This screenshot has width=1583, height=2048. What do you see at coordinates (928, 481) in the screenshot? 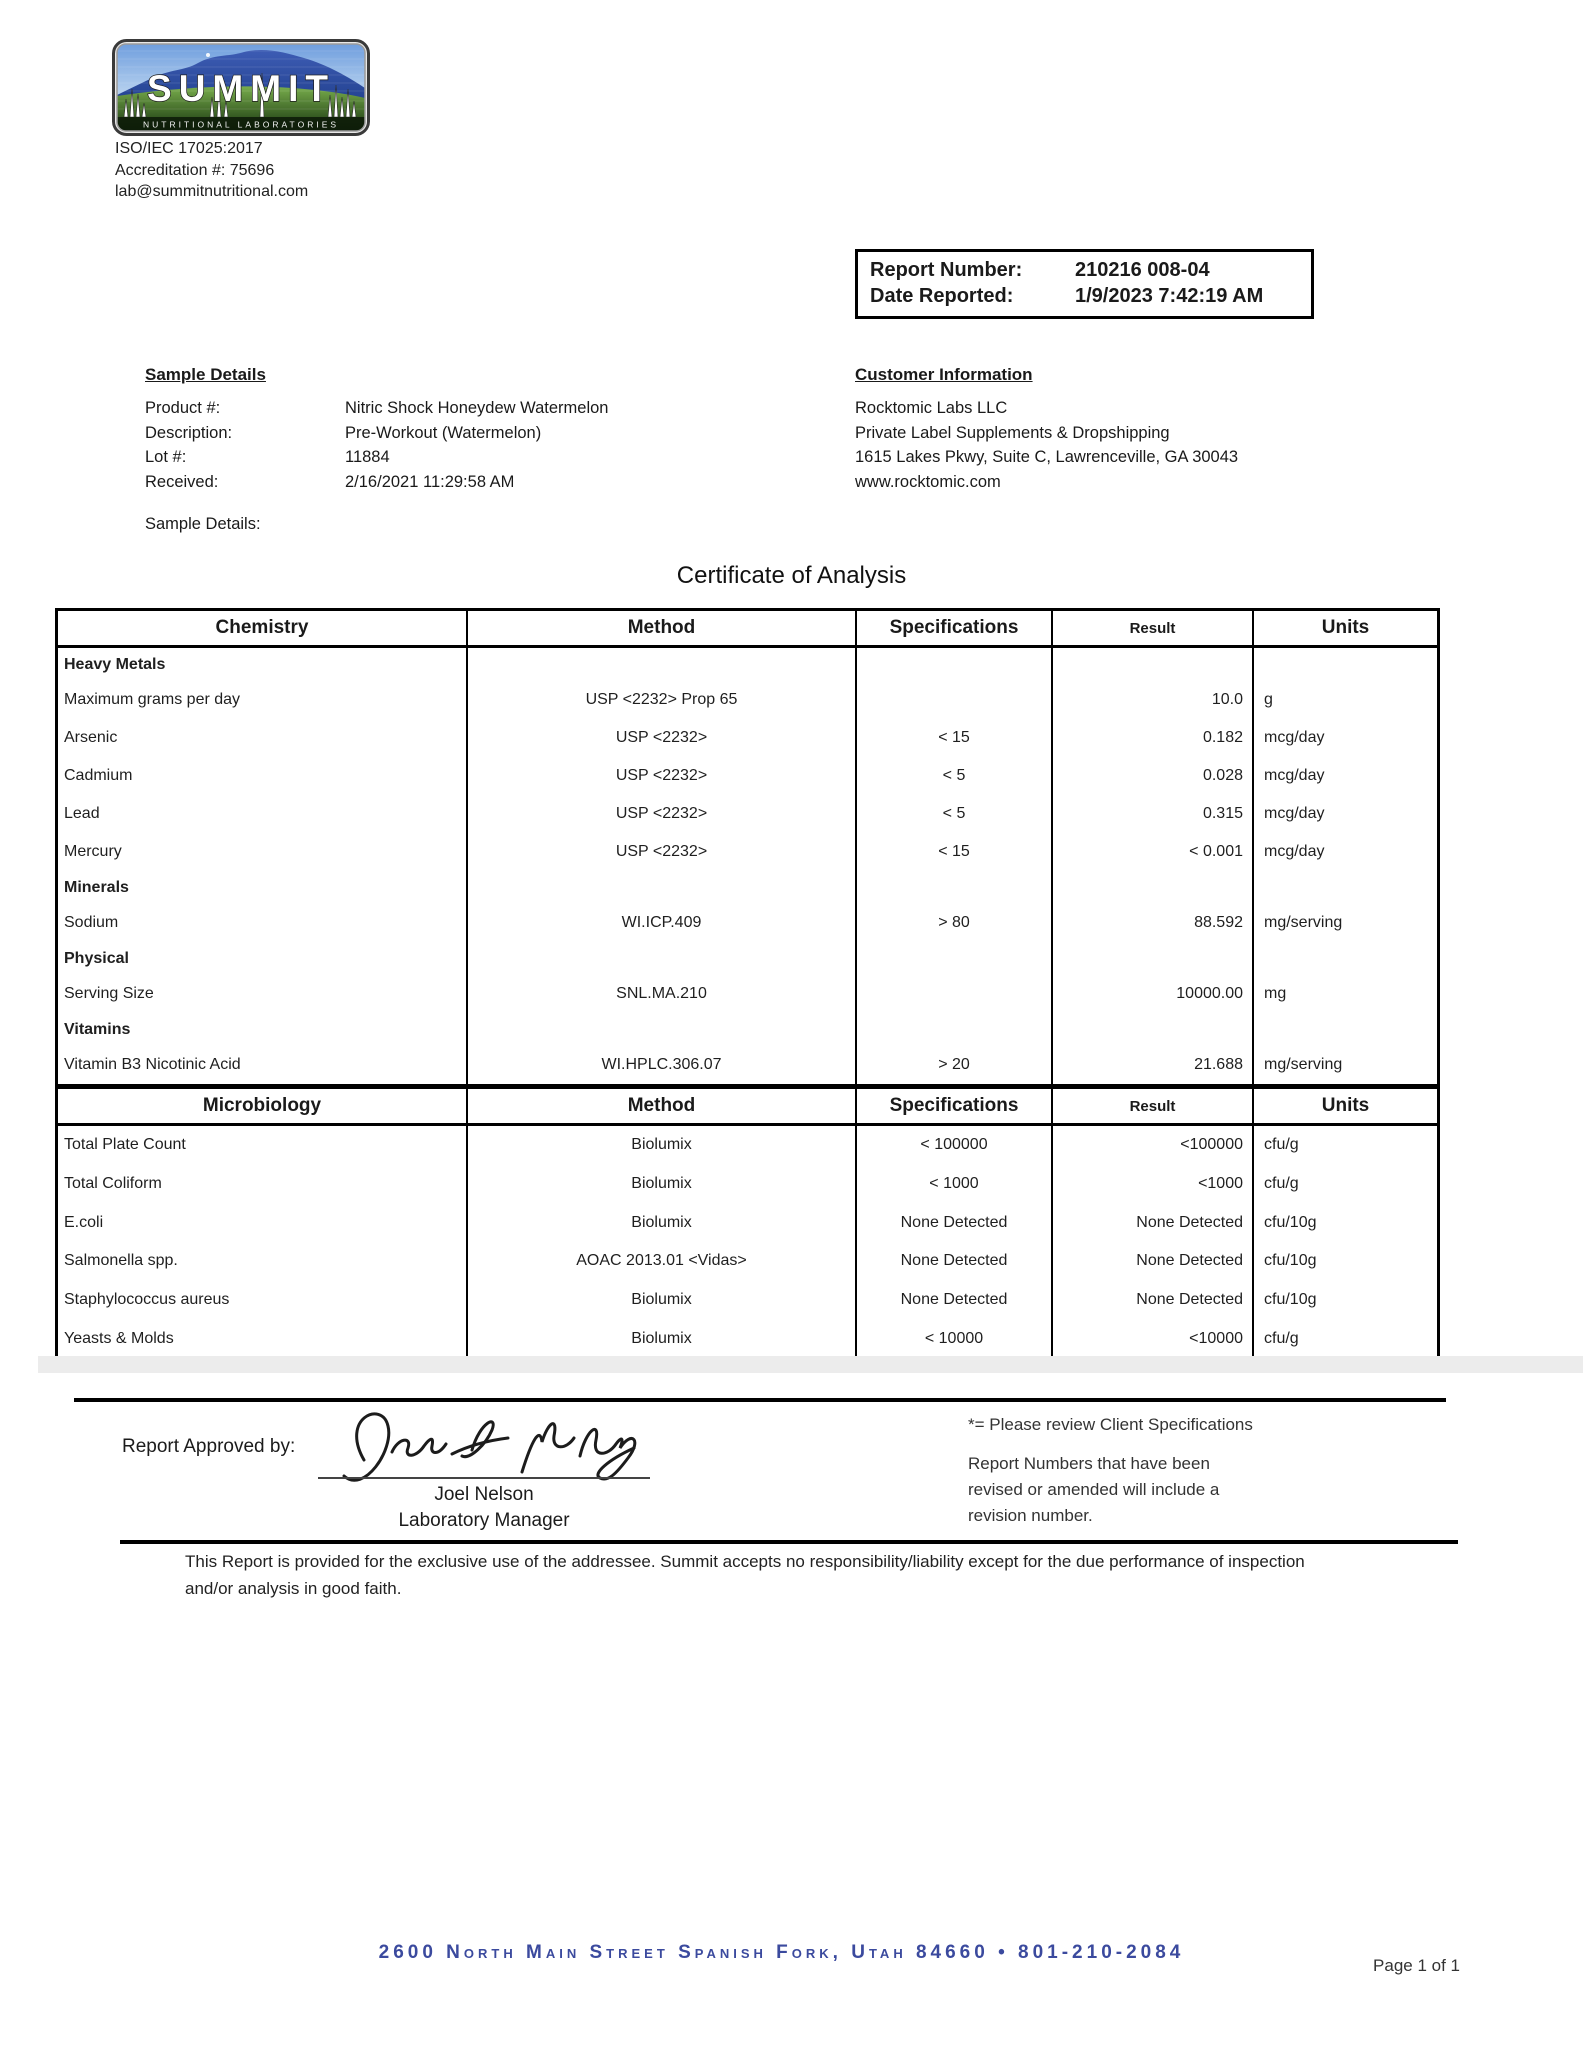
I see `customer-website-text: www.rocktomic.com` at bounding box center [928, 481].